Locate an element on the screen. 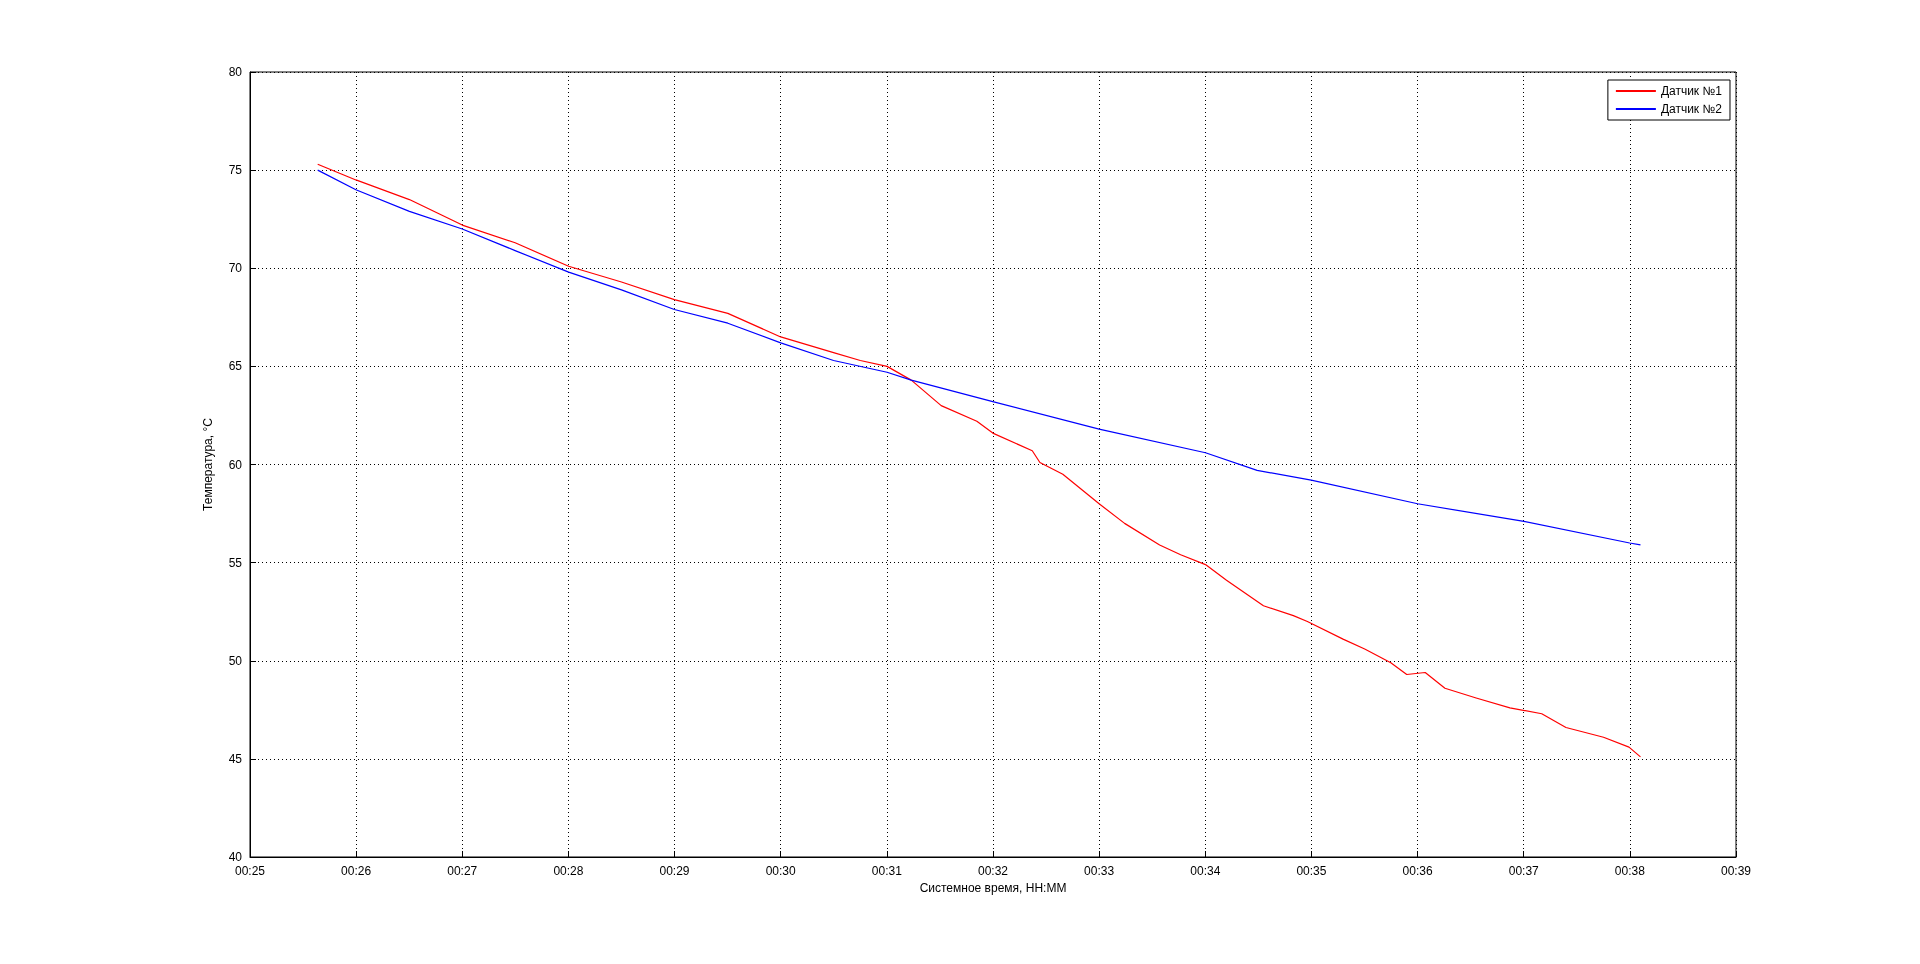 Image resolution: width=1920 pixels, height=964 pixels. x-tick-label: 00:35 is located at coordinates (1311, 871).